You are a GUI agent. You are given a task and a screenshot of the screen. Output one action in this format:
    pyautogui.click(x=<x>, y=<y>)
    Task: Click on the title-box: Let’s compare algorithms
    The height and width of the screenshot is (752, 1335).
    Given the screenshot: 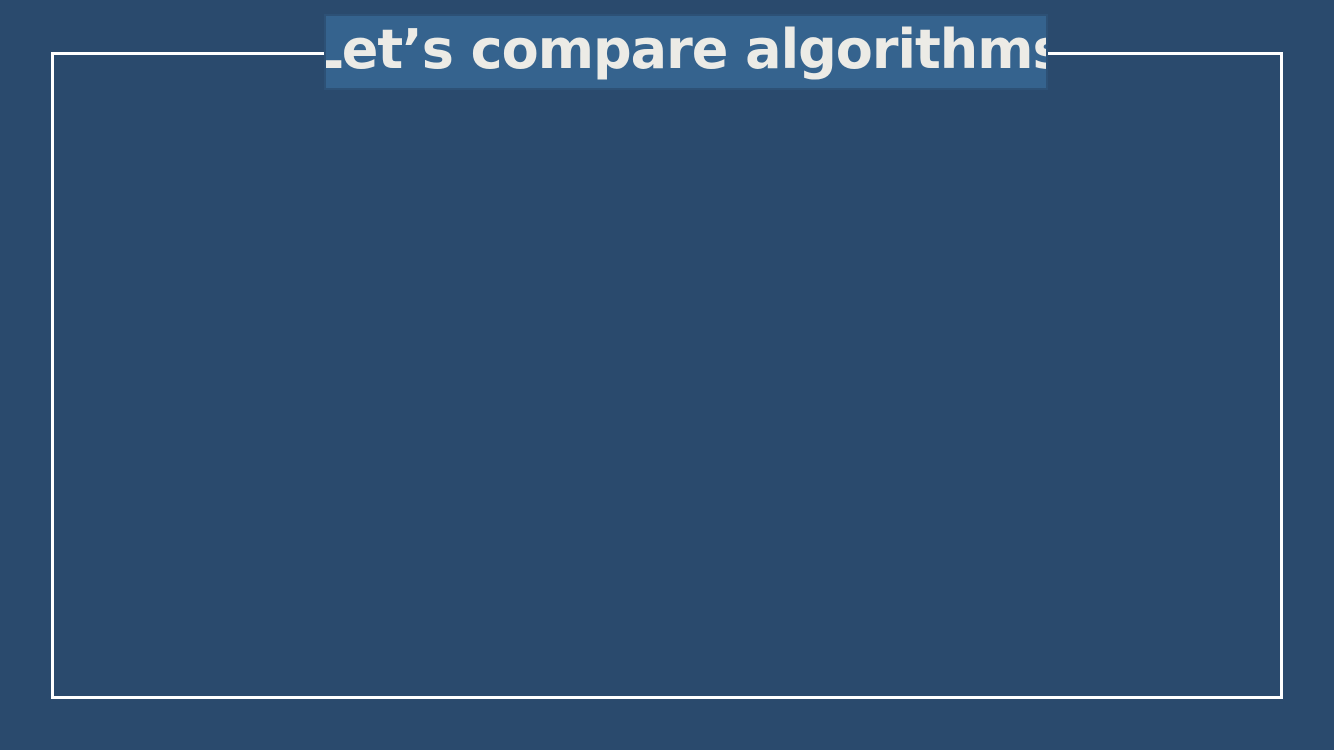 What is the action you would take?
    pyautogui.click(x=686, y=52)
    